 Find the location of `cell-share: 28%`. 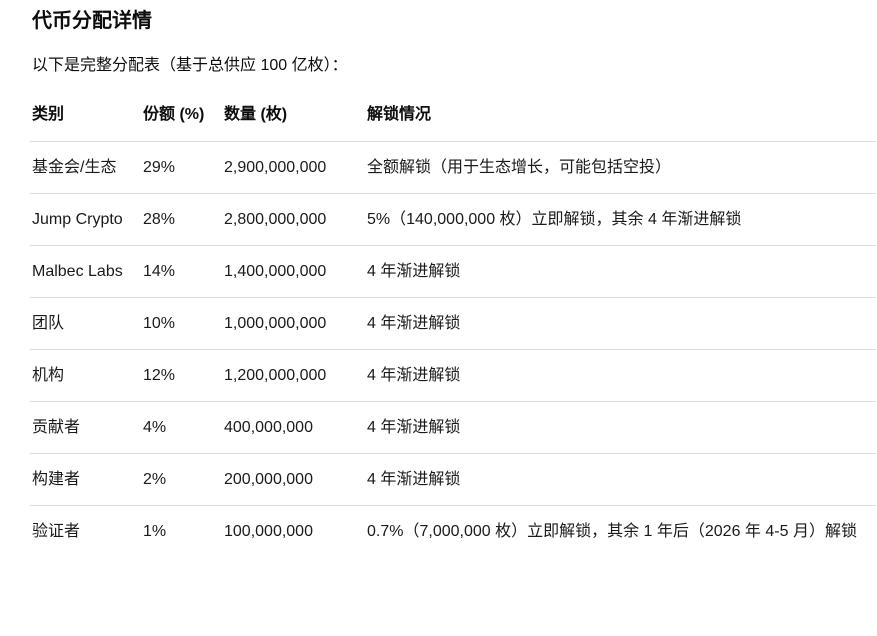

cell-share: 28% is located at coordinates (159, 219).